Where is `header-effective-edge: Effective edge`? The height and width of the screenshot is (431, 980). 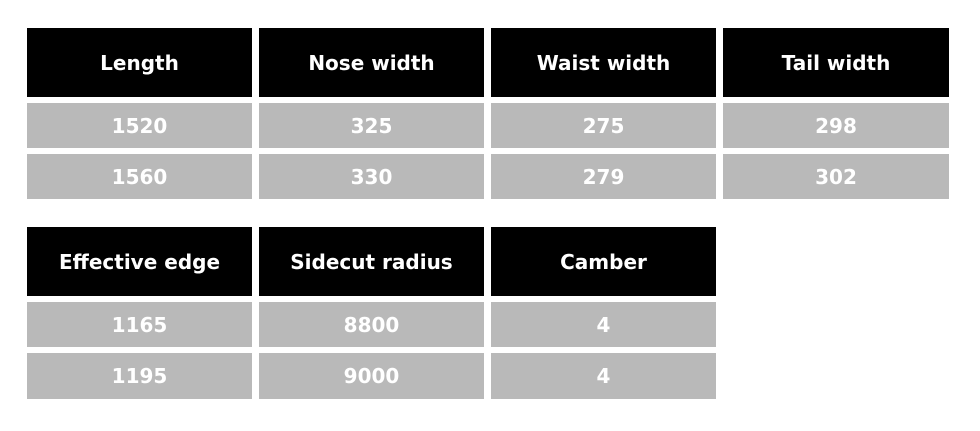
header-effective-edge: Effective edge is located at coordinates (139, 261).